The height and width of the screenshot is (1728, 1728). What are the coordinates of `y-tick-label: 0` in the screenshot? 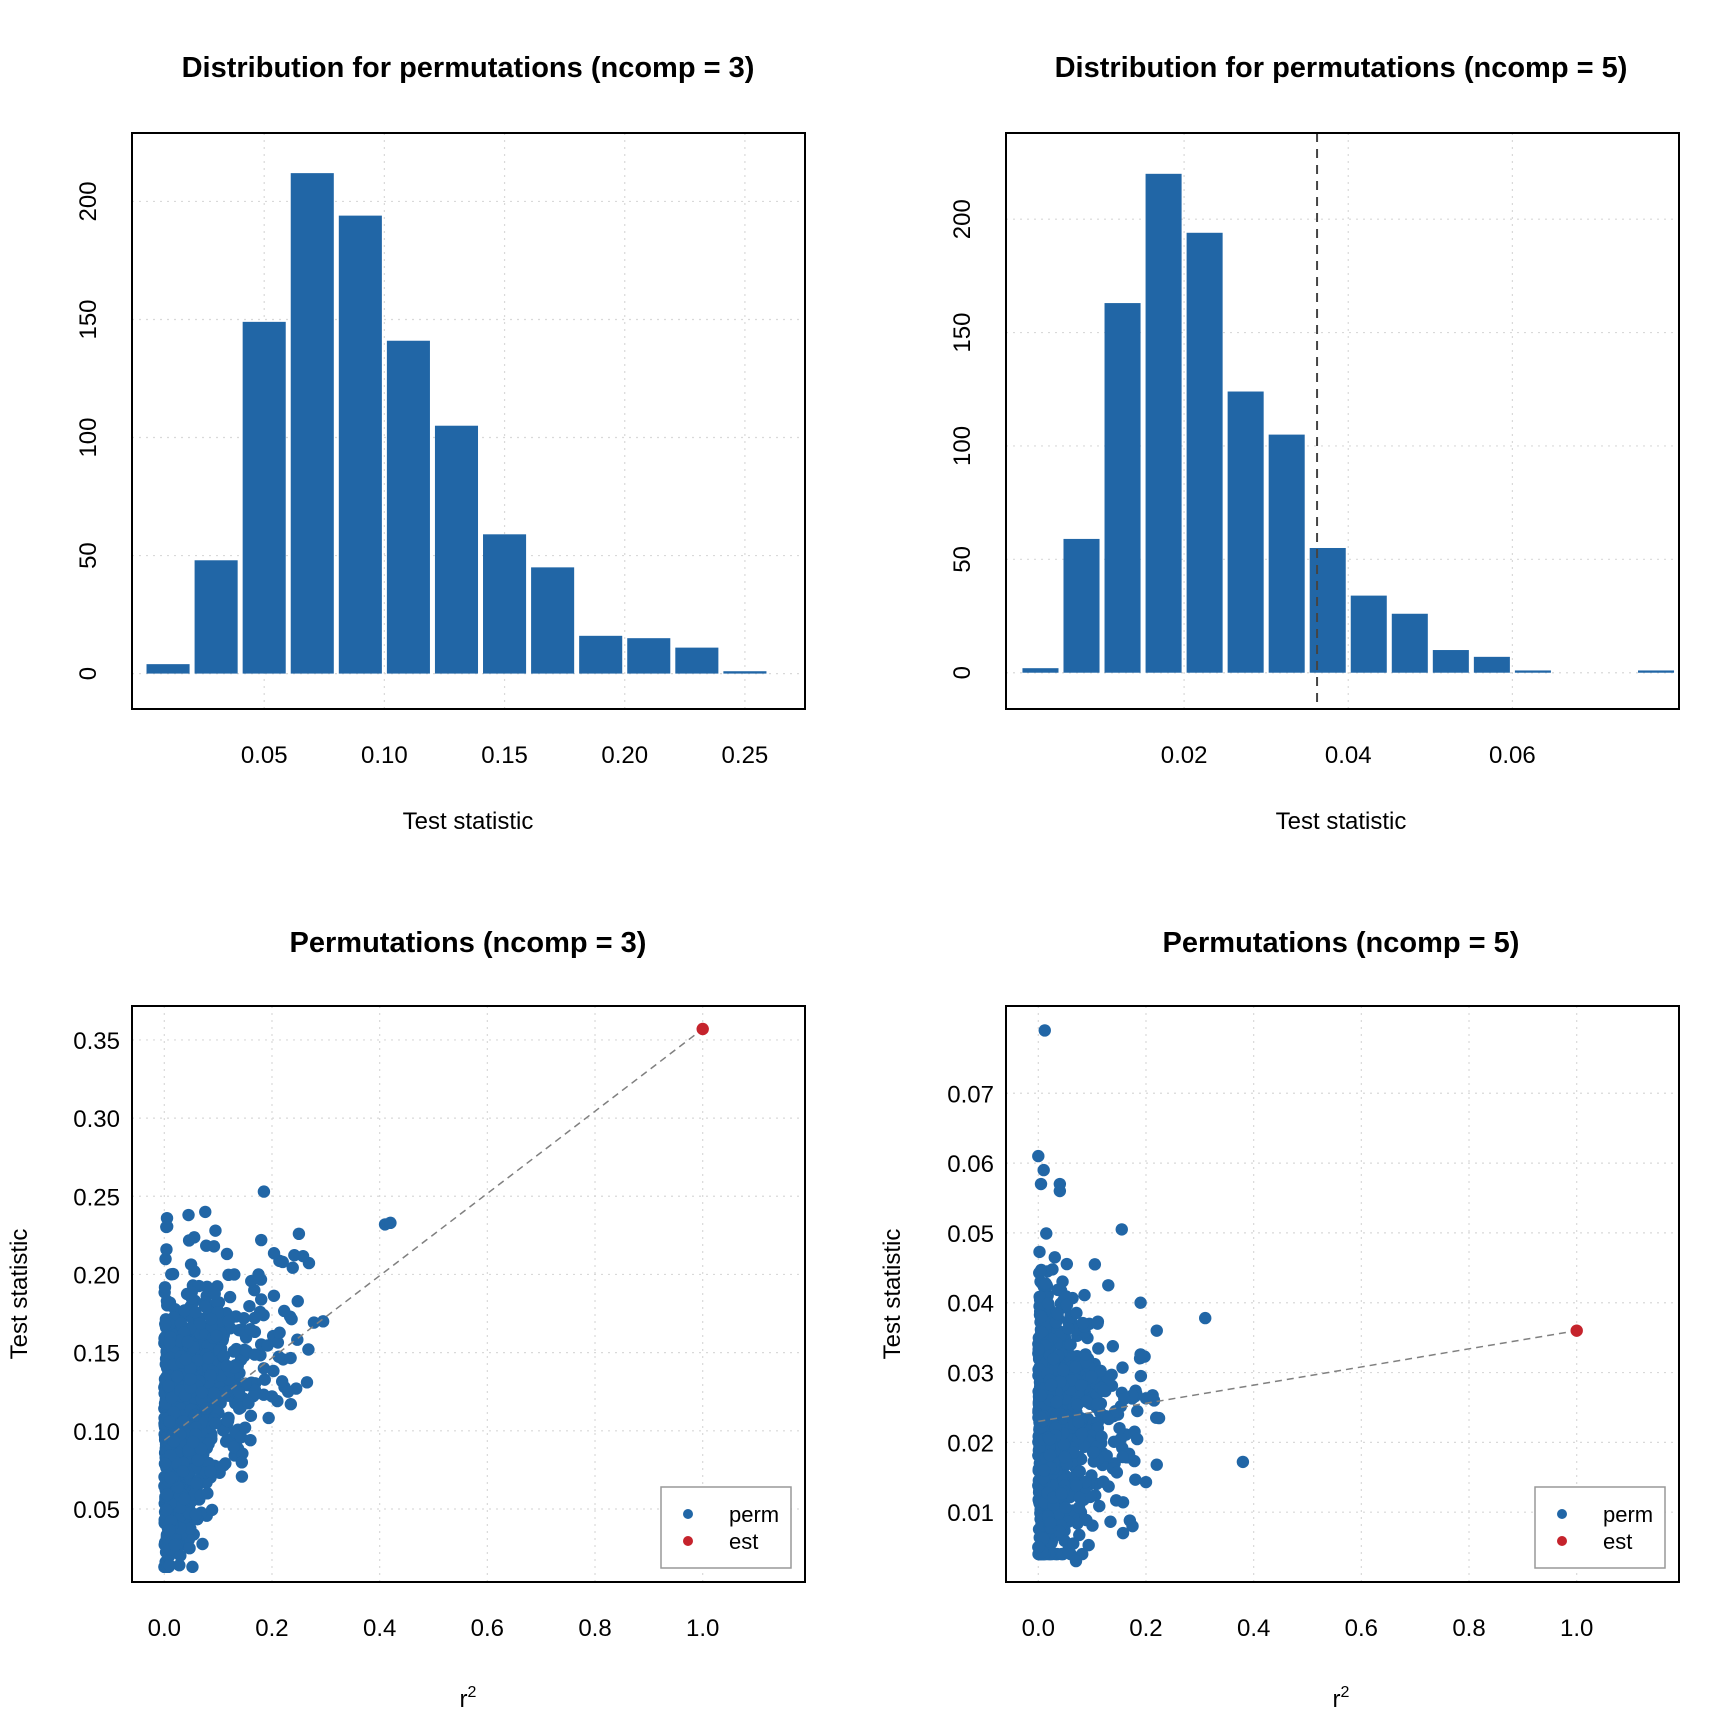 It's located at (962, 672).